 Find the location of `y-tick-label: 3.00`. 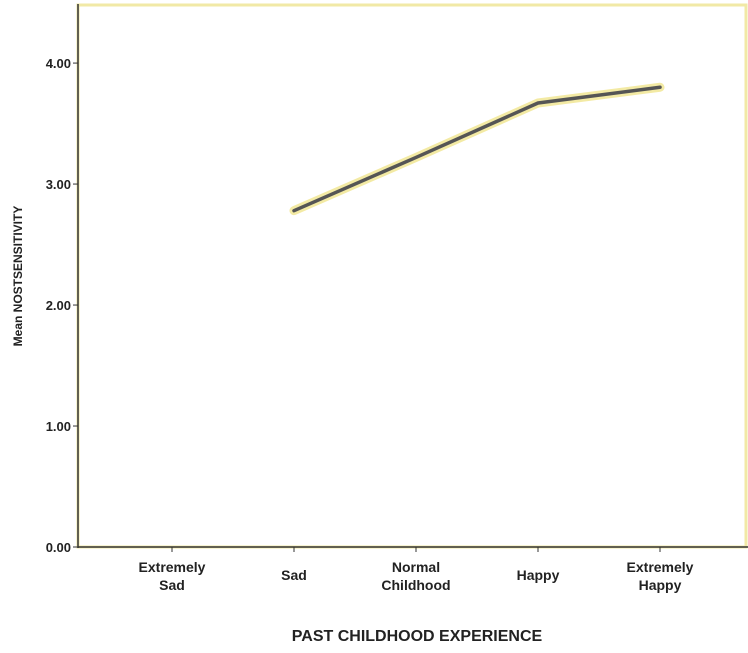

y-tick-label: 3.00 is located at coordinates (58, 184).